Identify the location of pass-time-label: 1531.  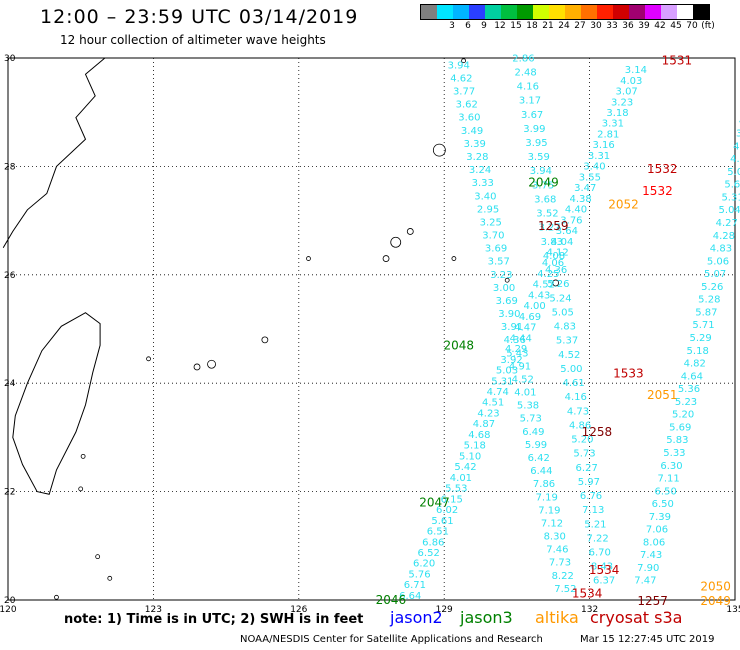
(677, 61).